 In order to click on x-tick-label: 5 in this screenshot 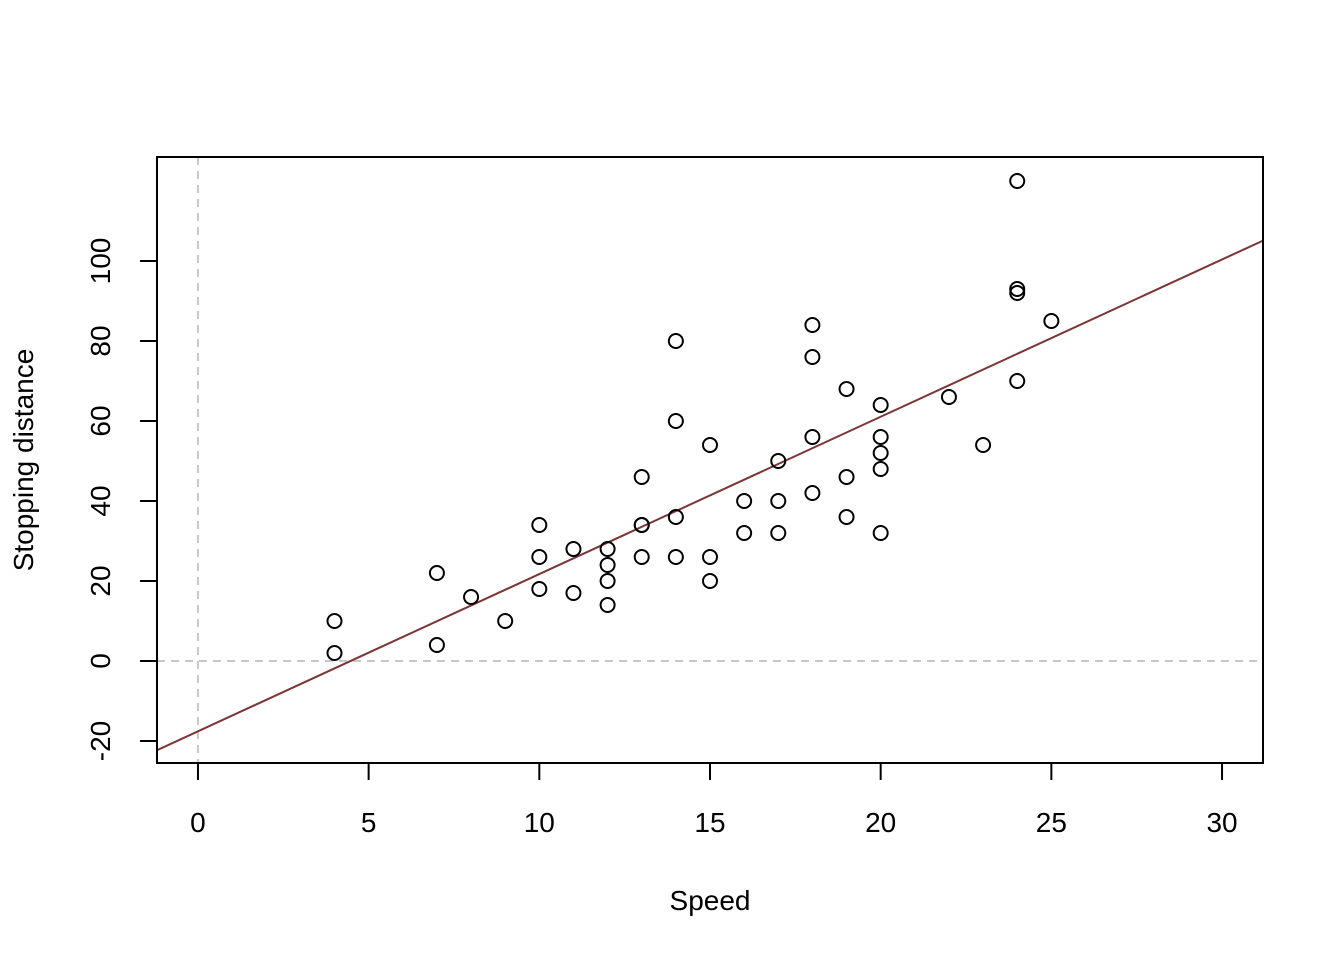, I will do `click(369, 822)`.